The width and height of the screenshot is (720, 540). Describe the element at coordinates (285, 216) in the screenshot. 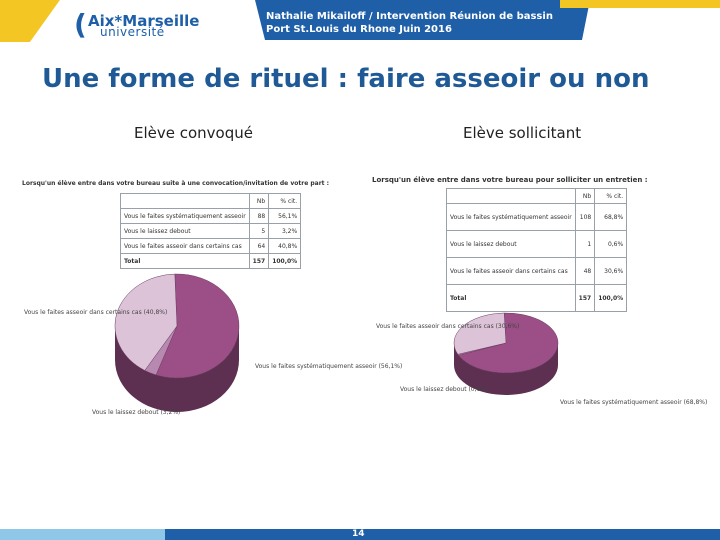

I see `table-cell: 56,1%` at that location.